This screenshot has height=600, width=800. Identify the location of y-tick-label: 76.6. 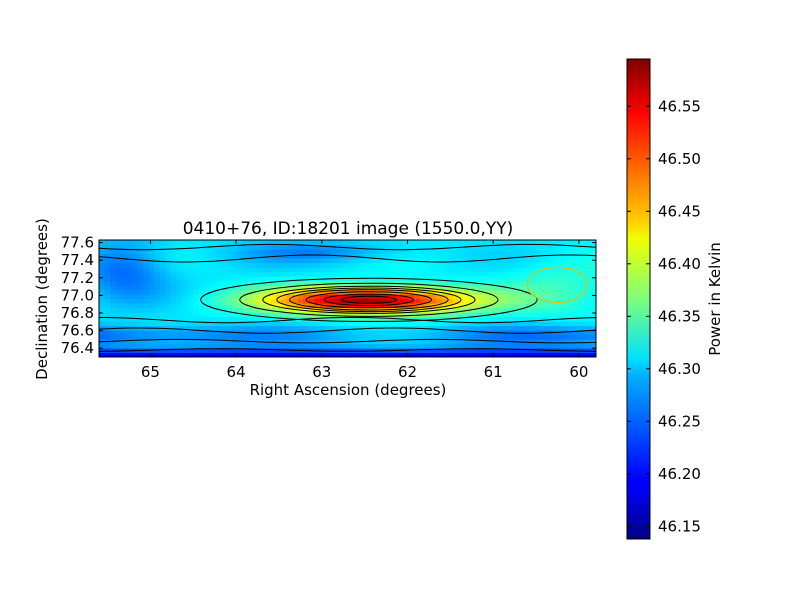
(77, 331).